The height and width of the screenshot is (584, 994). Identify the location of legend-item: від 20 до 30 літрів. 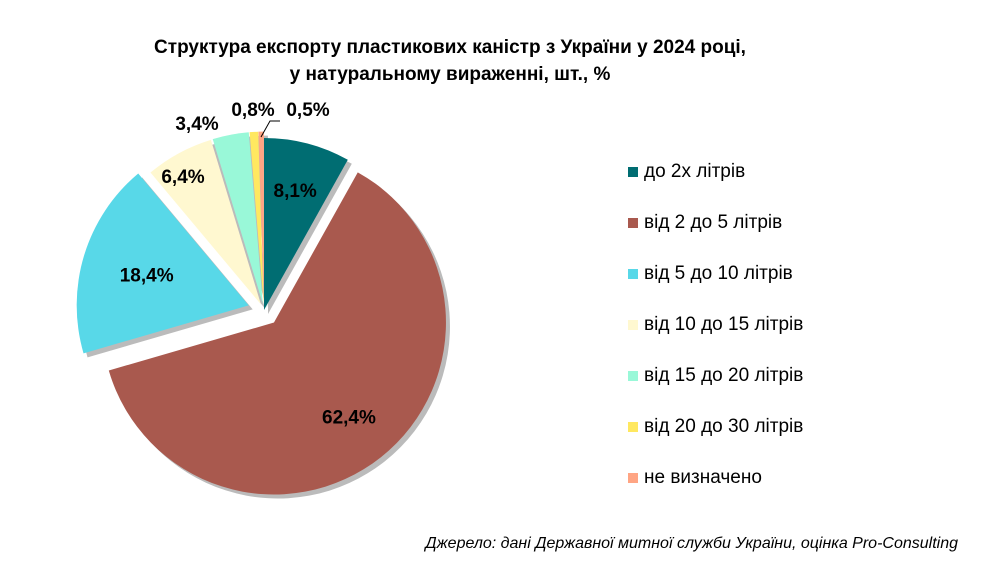
(715, 426).